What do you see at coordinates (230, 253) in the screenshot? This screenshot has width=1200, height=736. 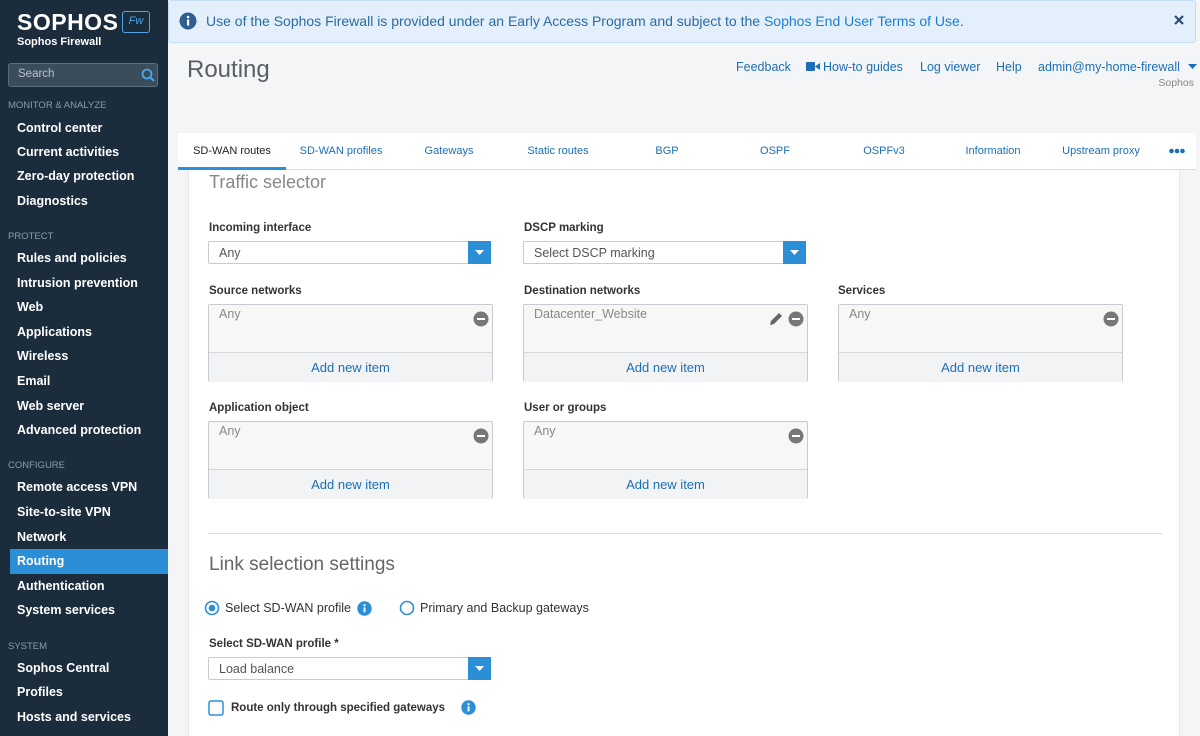 I see `select-value: Any` at bounding box center [230, 253].